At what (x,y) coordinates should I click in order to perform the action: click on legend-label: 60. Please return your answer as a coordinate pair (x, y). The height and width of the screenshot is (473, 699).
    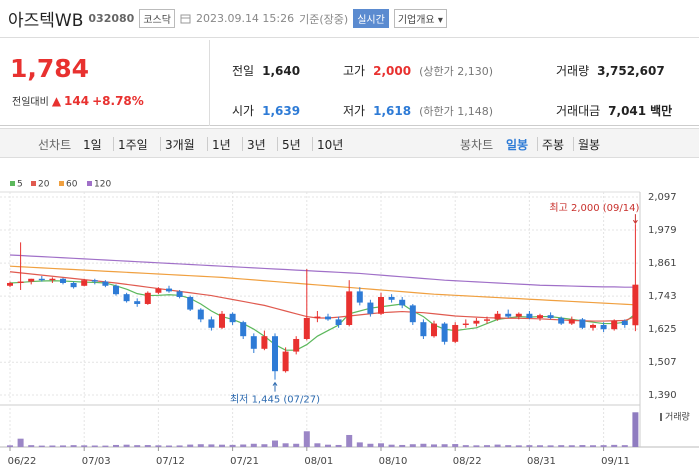
    Looking at the image, I should click on (72, 185).